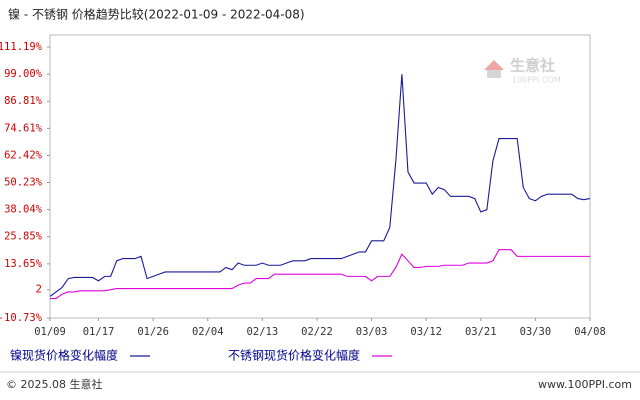 The image size is (640, 400). Describe the element at coordinates (532, 66) in the screenshot. I see `watermark-text: 生意社` at that location.